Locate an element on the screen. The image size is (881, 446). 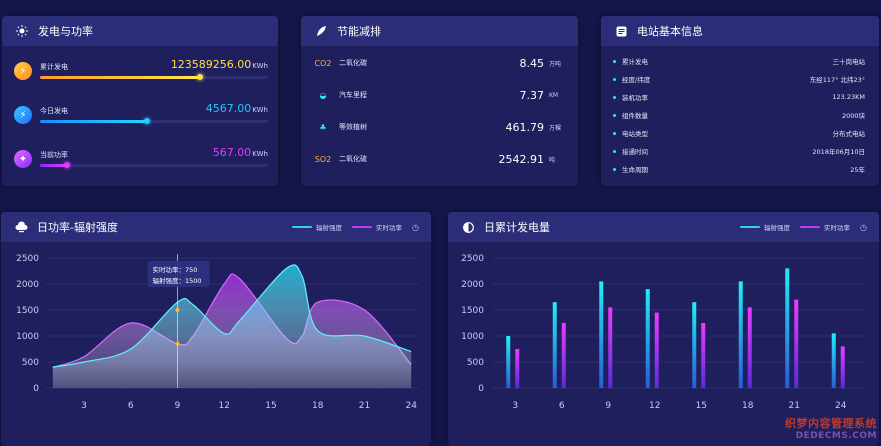
station-info-label: 装机功率 is located at coordinates (635, 98).